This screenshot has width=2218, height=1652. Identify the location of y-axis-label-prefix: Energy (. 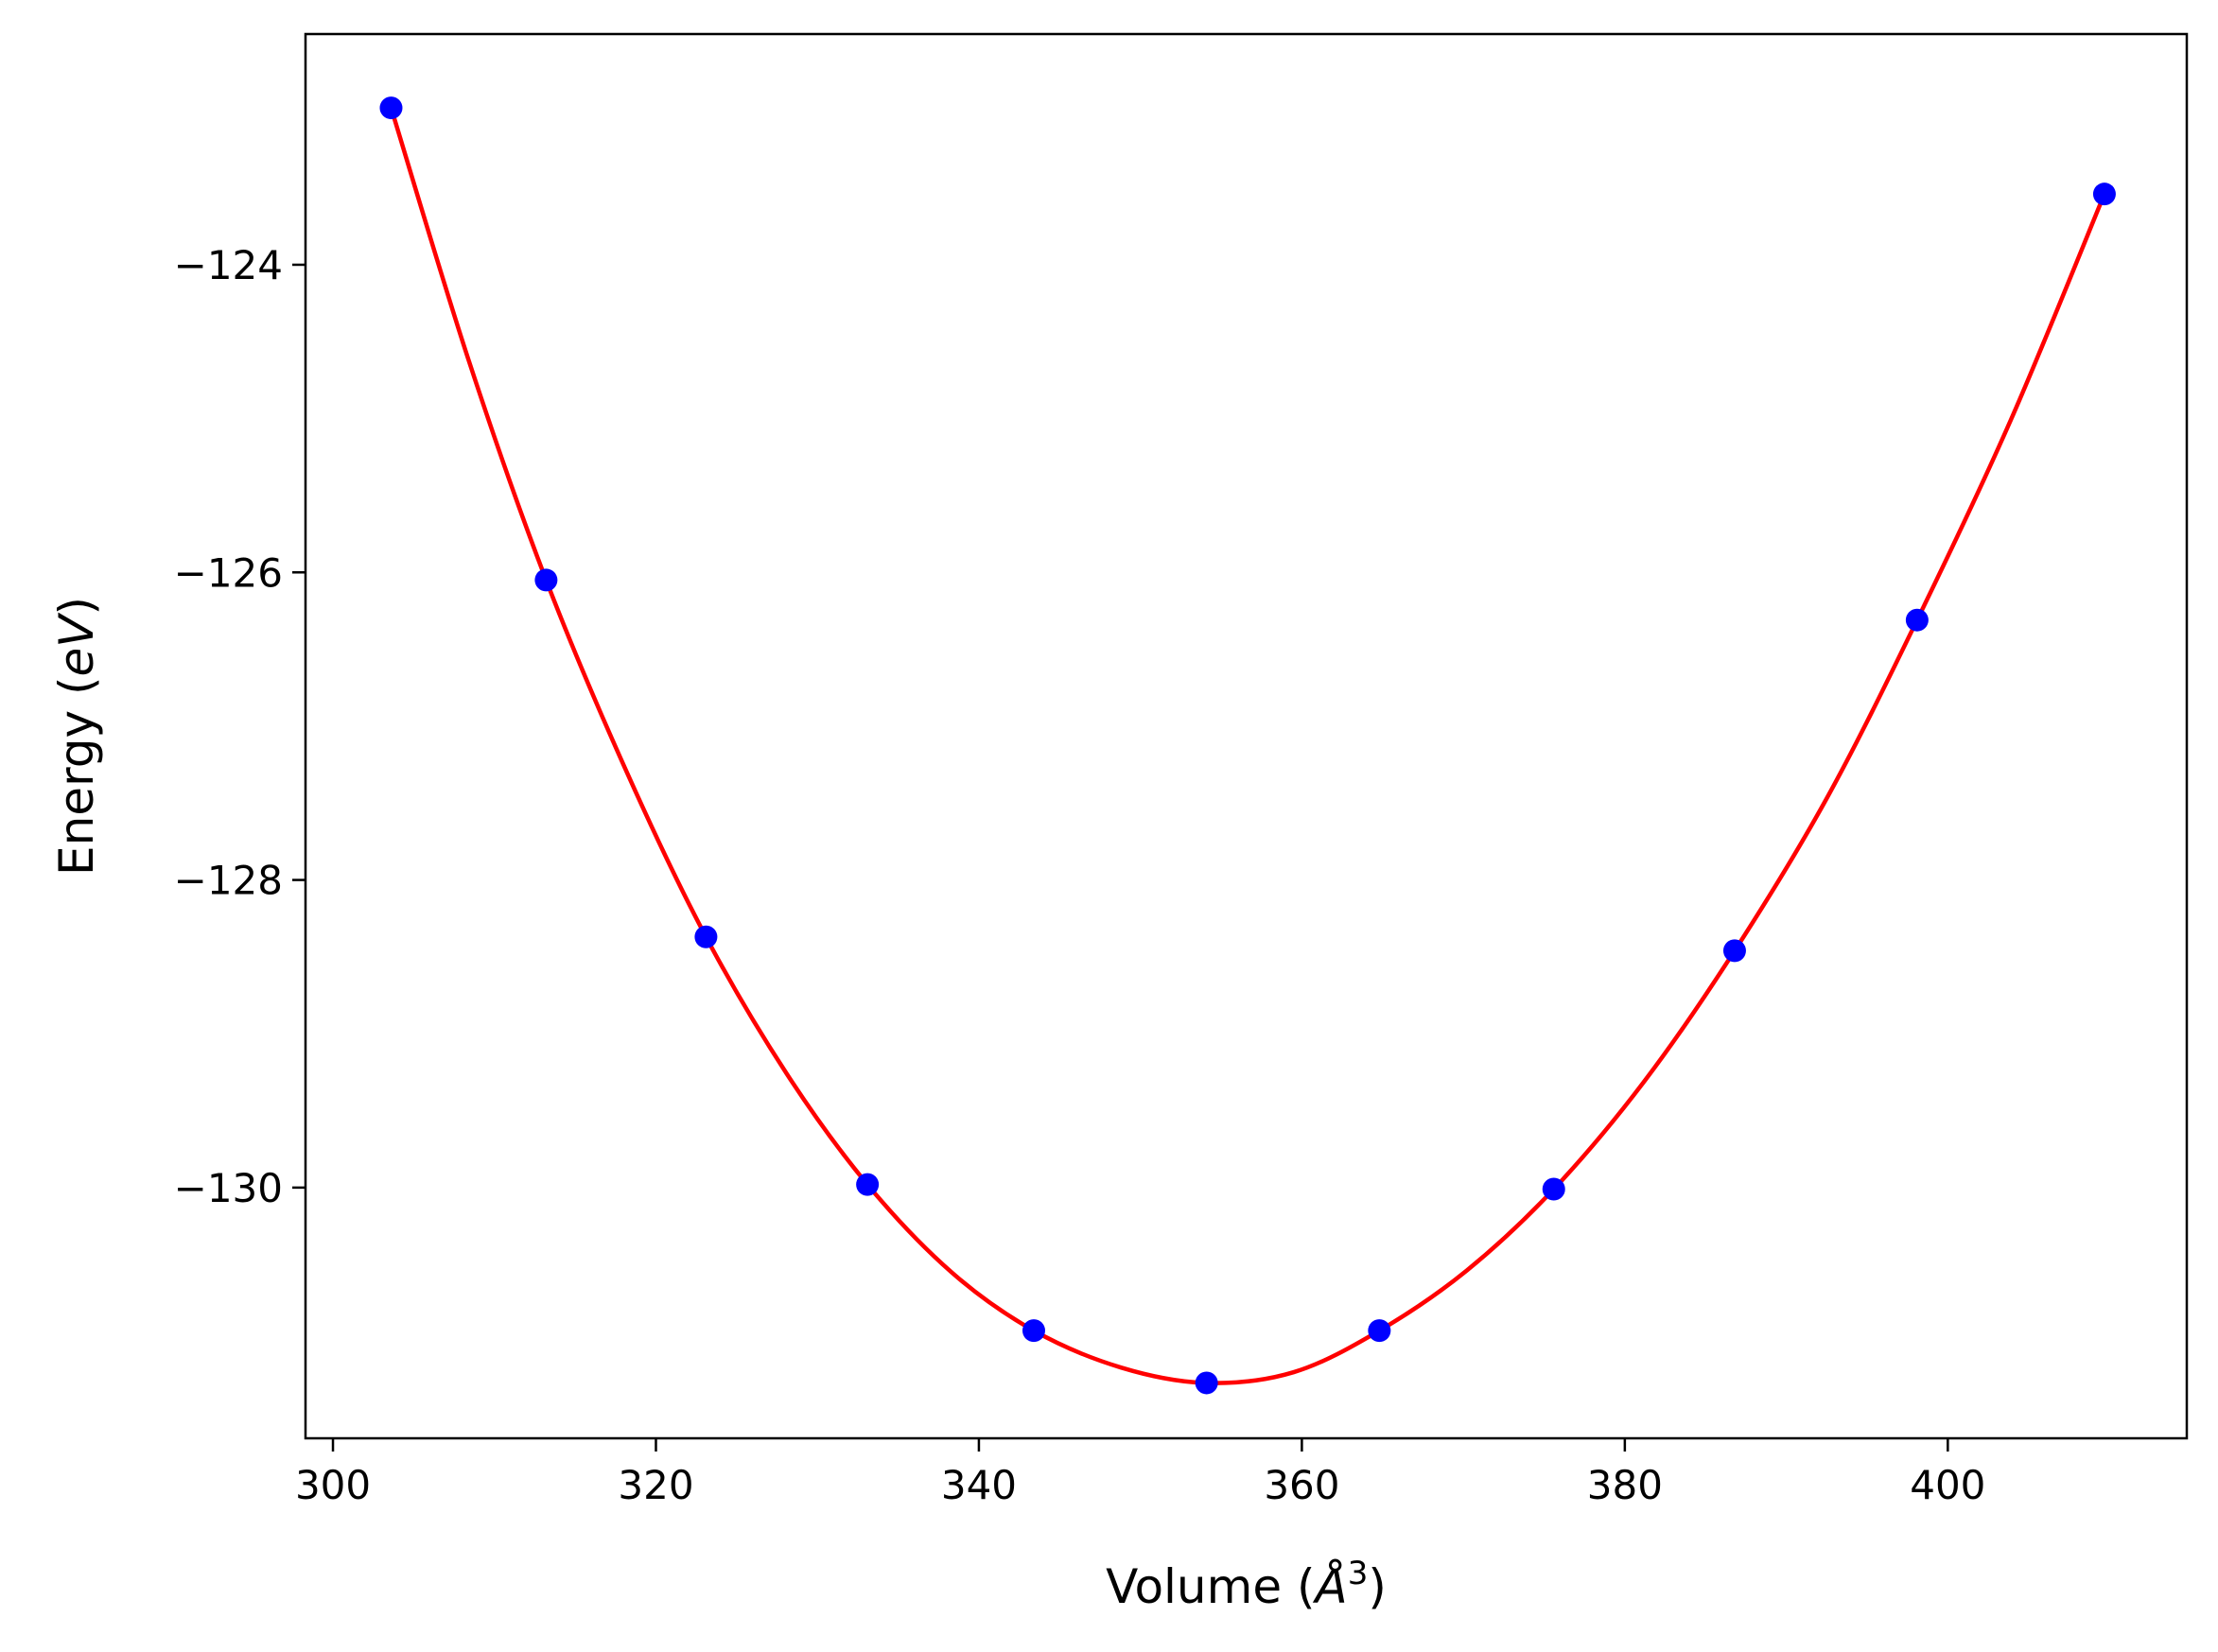
(76, 776).